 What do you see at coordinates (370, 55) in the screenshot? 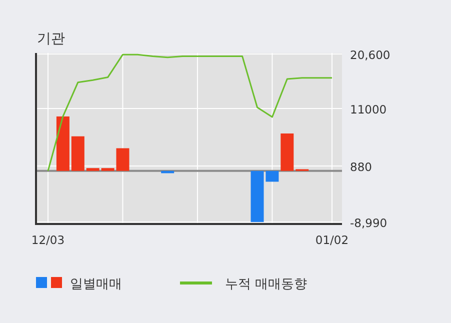
I see `y-tick-label: 20,600` at bounding box center [370, 55].